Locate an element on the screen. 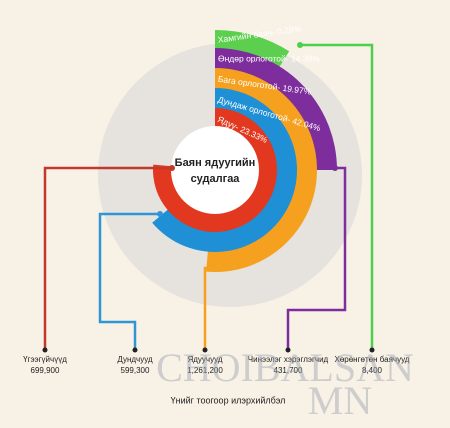  group-name: Ядуучууд is located at coordinates (204, 359).